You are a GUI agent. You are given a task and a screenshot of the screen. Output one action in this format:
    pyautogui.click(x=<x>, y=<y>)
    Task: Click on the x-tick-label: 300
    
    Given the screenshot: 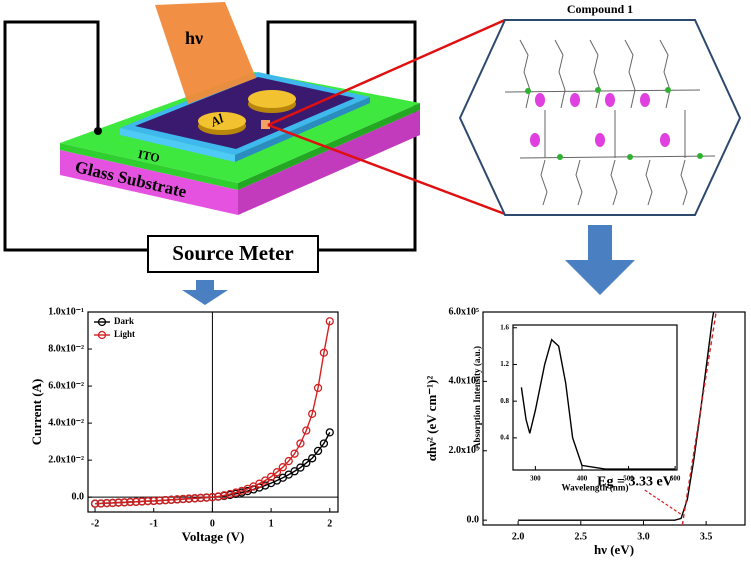 What is the action you would take?
    pyautogui.click(x=535, y=479)
    